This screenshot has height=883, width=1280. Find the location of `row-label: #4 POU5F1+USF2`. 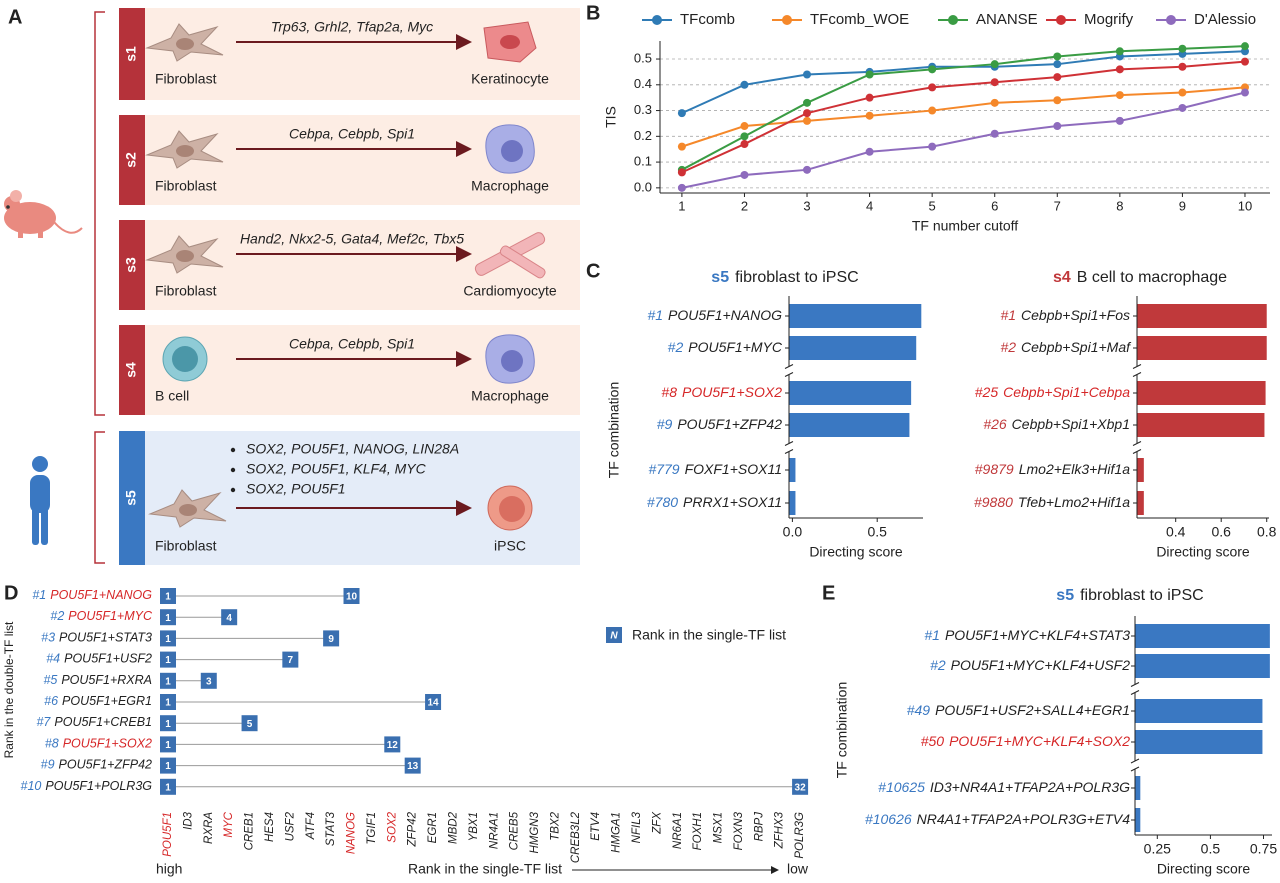

row-label: #4 POU5F1+USF2 is located at coordinates (99, 659).